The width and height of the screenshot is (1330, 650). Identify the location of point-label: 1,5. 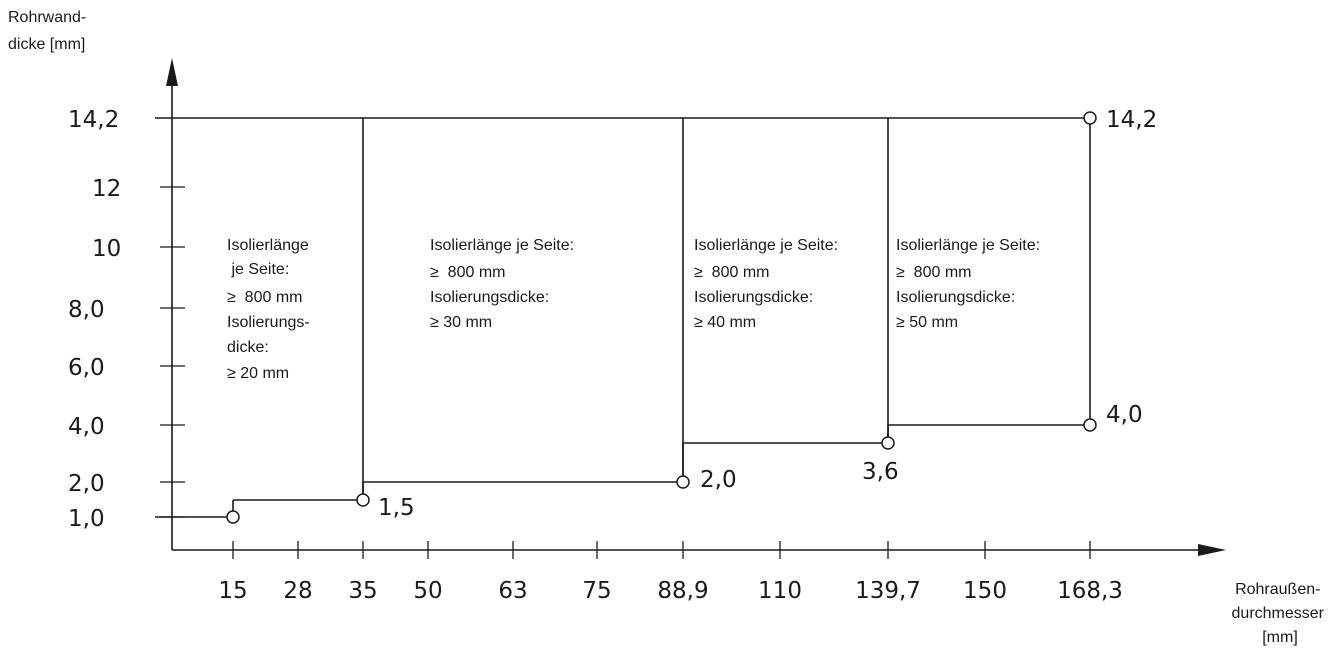
(396, 508).